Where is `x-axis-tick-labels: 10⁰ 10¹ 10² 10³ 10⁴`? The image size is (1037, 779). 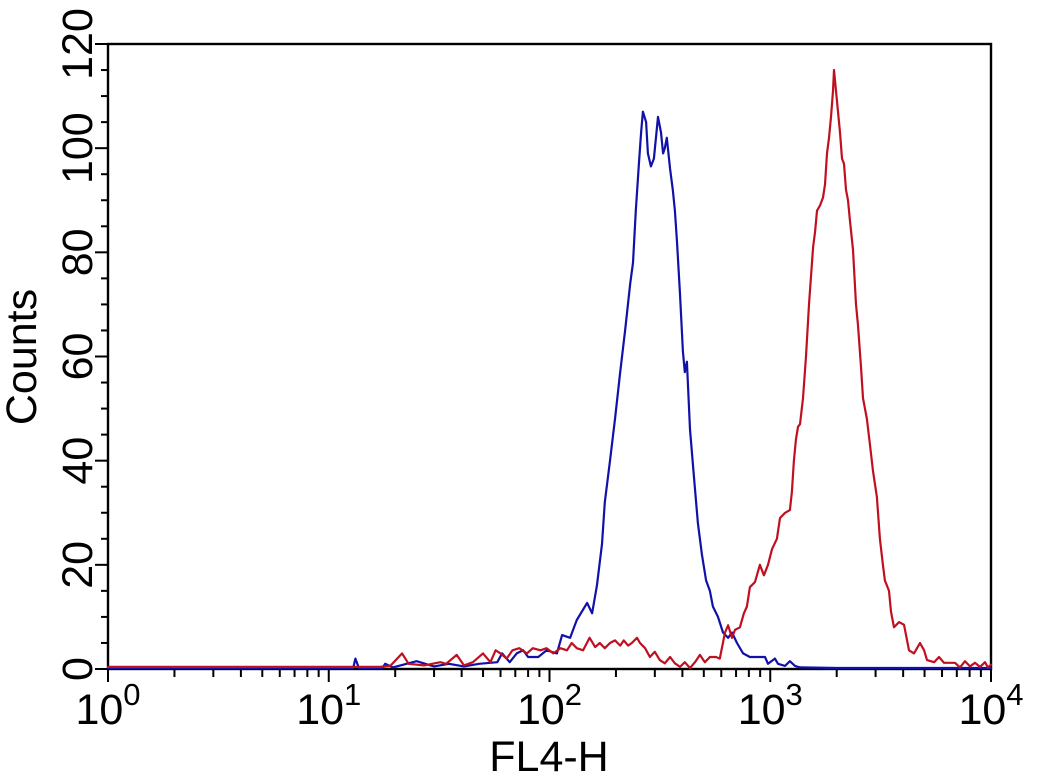 x-axis-tick-labels: 10⁰ 10¹ 10² 10³ 10⁴ is located at coordinates (549, 705).